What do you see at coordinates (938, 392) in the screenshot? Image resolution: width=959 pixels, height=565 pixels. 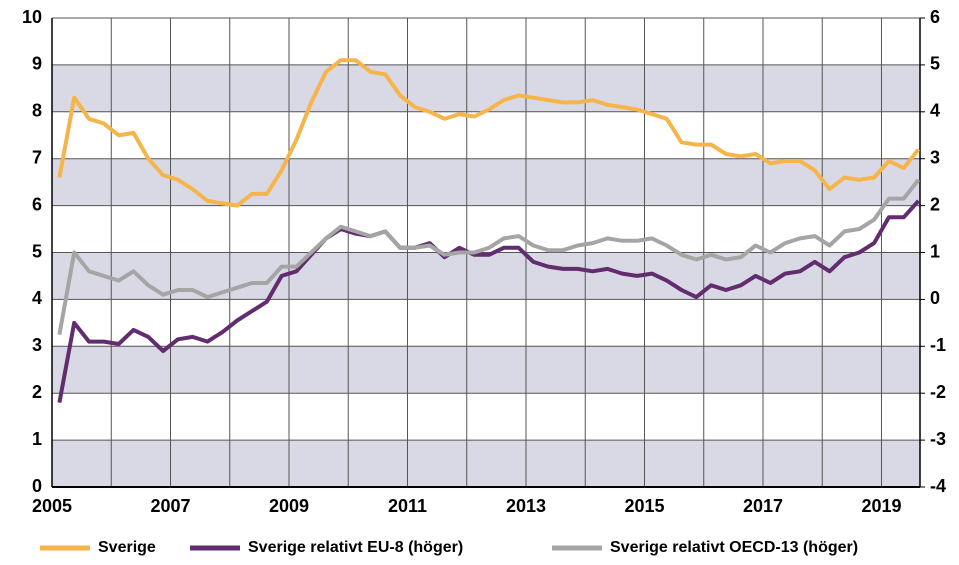 I see `y2-tick-label: -2` at bounding box center [938, 392].